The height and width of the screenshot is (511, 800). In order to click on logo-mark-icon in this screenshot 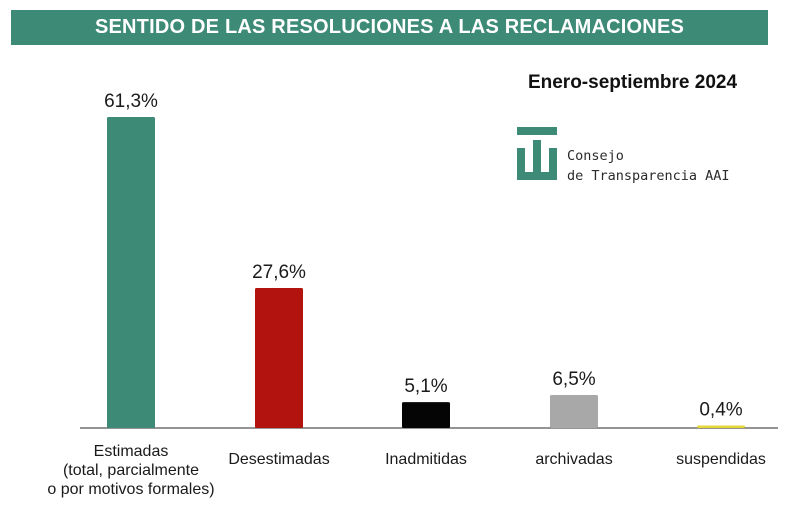, I will do `click(537, 153)`.